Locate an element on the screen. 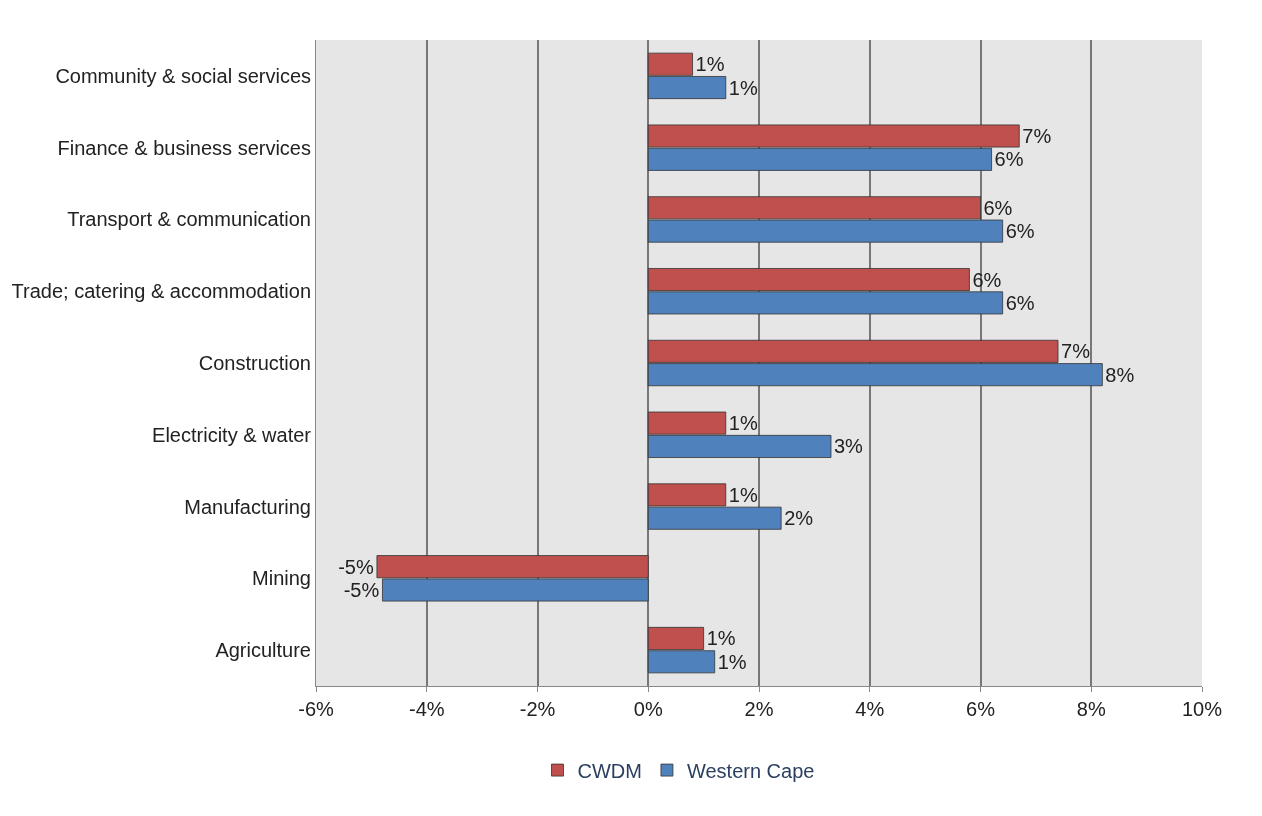  x-tick-label: 10% is located at coordinates (1202, 709).